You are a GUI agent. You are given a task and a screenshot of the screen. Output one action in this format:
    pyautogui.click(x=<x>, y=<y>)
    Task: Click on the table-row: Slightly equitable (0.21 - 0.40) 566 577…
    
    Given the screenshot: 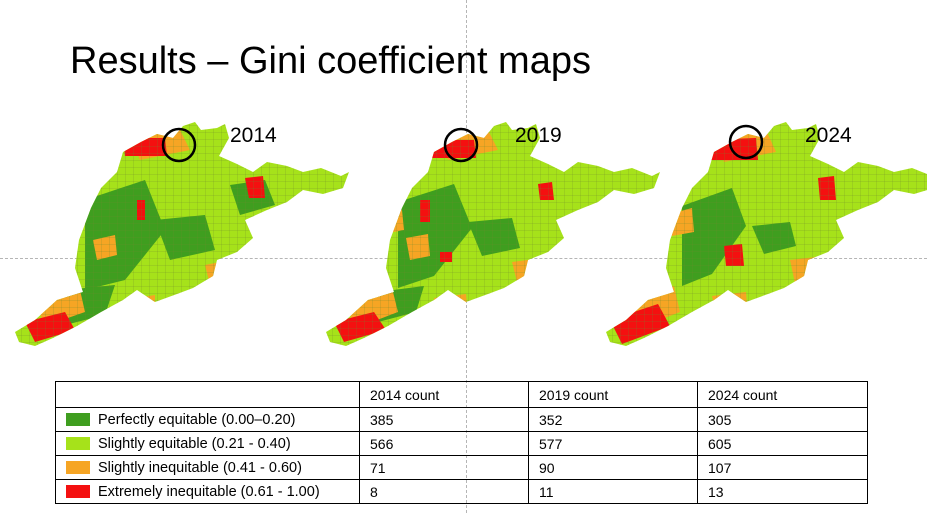 What is the action you would take?
    pyautogui.click(x=461, y=443)
    